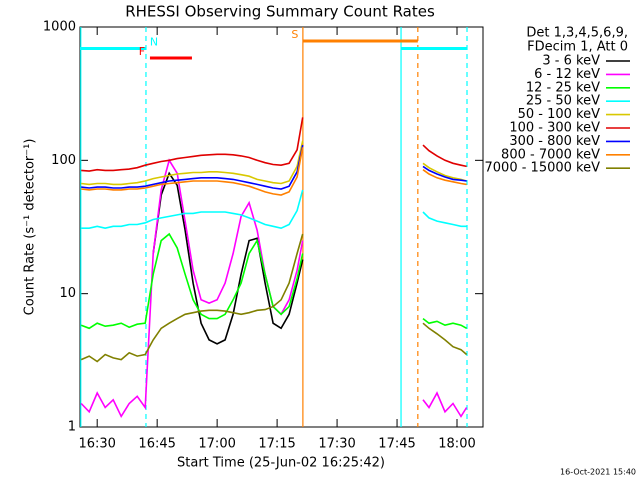 Image resolution: width=640 pixels, height=480 pixels. Describe the element at coordinates (336, 444) in the screenshot. I see `x-tick-label: 17:30` at that location.